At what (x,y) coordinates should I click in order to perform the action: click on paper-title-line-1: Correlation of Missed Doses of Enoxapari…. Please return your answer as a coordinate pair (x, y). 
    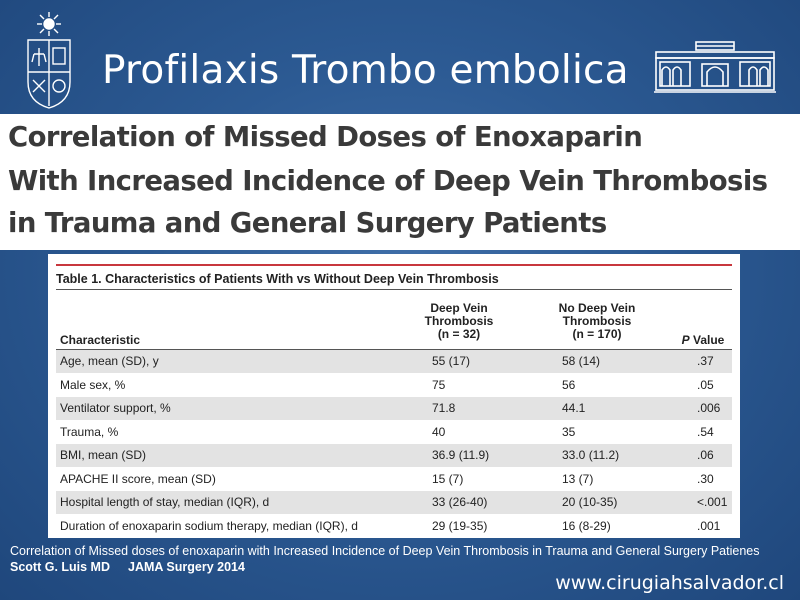
    Looking at the image, I should click on (325, 137).